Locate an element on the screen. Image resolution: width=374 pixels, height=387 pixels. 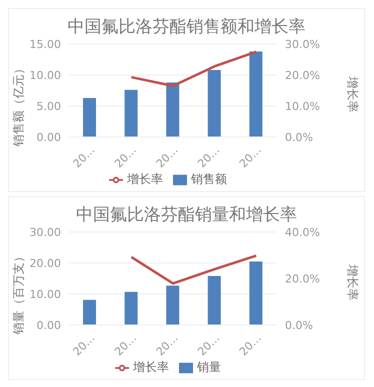
y-axis-title: 销售额（亿元） is located at coordinates (18, 104).